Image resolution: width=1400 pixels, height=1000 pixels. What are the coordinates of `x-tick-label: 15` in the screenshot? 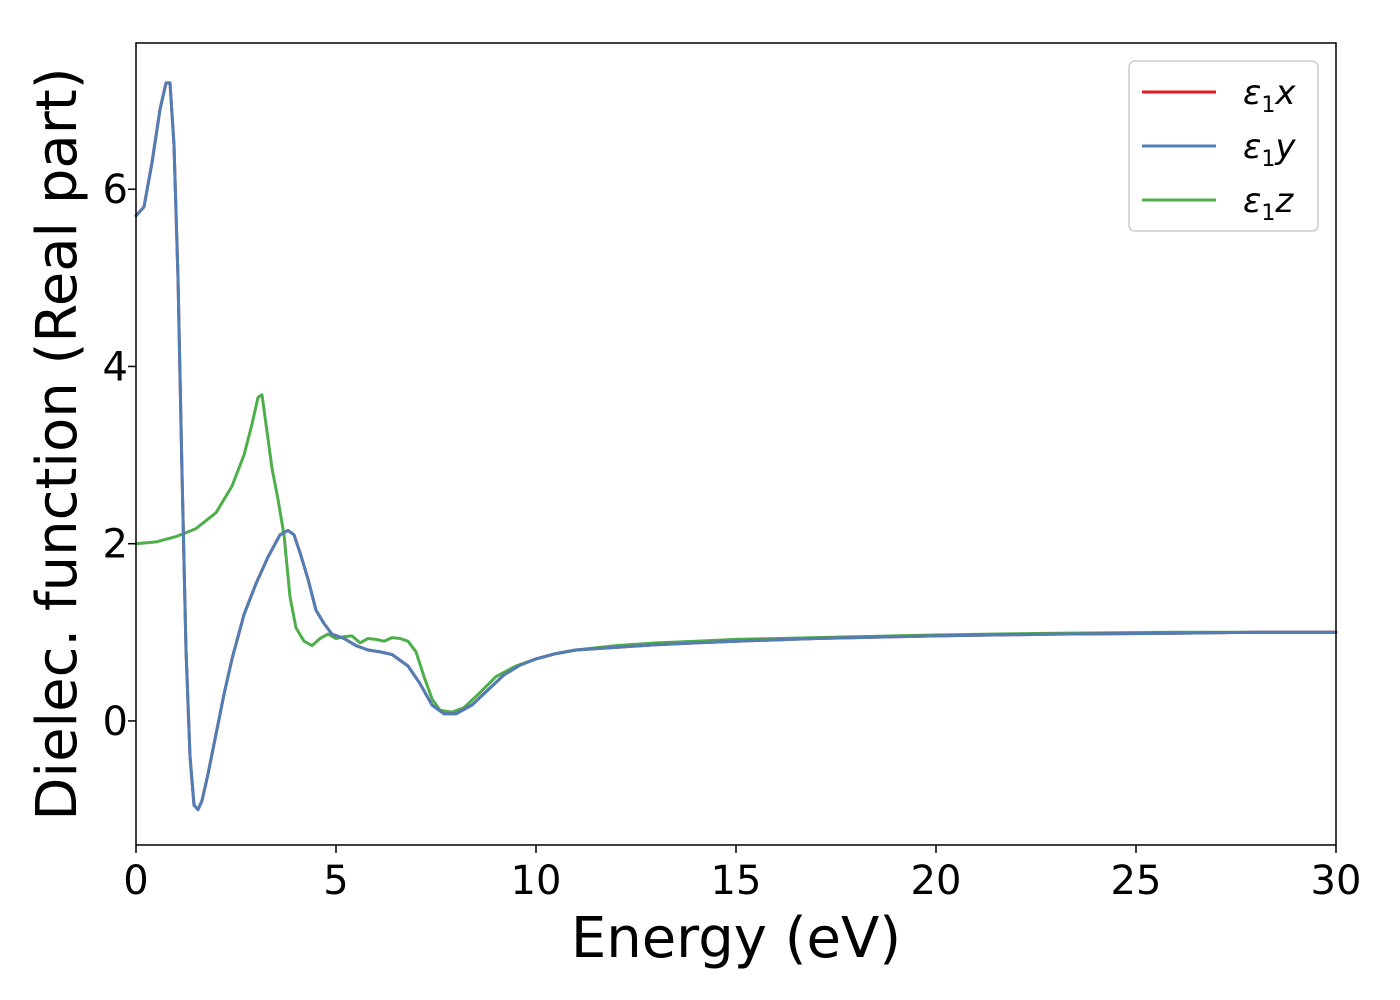 It's located at (736, 881).